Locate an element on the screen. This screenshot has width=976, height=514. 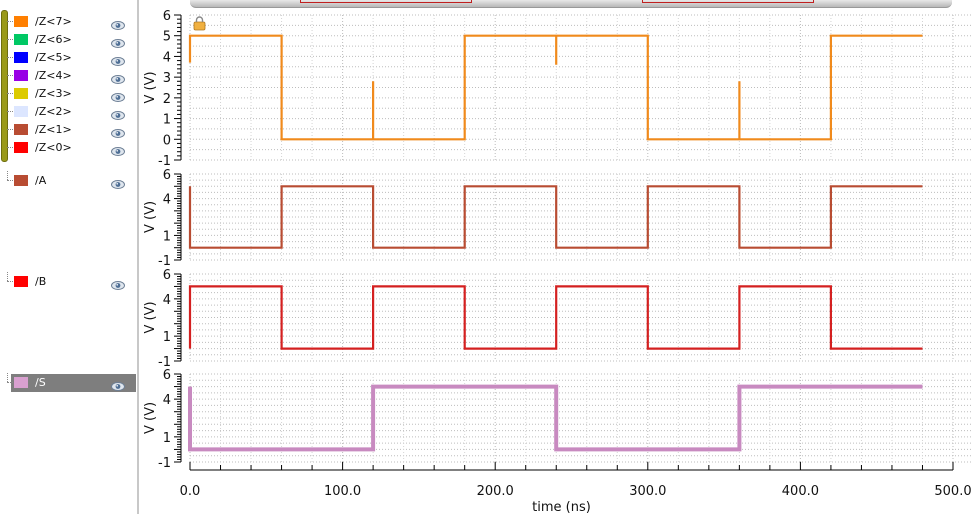
grid is located at coordinates (580, 418).